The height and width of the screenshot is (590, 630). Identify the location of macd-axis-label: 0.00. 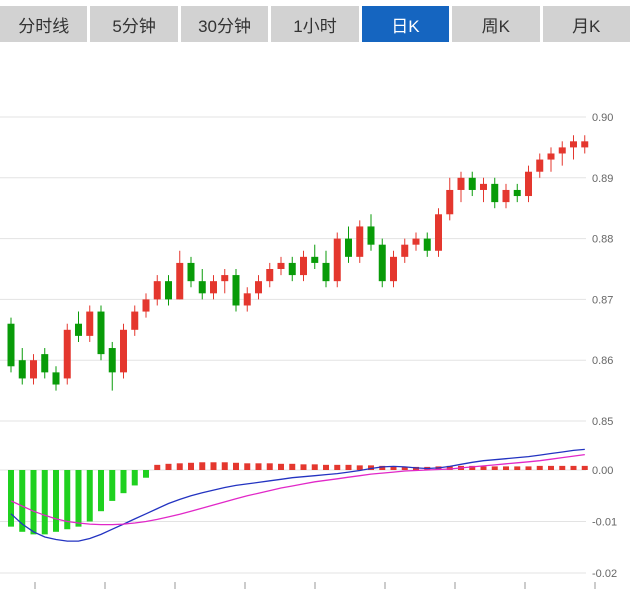
(602, 471).